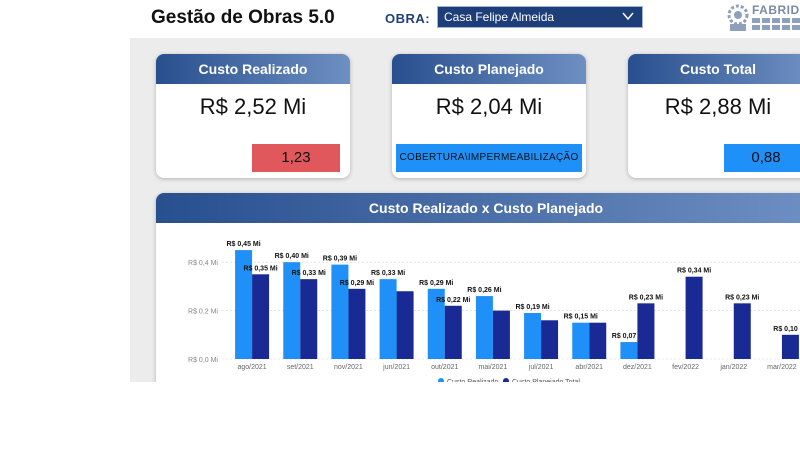 The height and width of the screenshot is (450, 800). Describe the element at coordinates (203, 312) in the screenshot. I see `y-tick-label: R$ 0,2 Mi` at that location.